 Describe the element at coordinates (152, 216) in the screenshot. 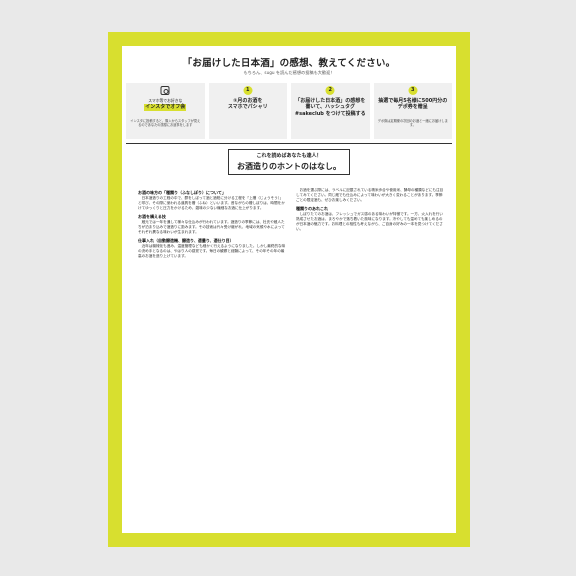

I see `section-heading: お酒を構える技` at that location.